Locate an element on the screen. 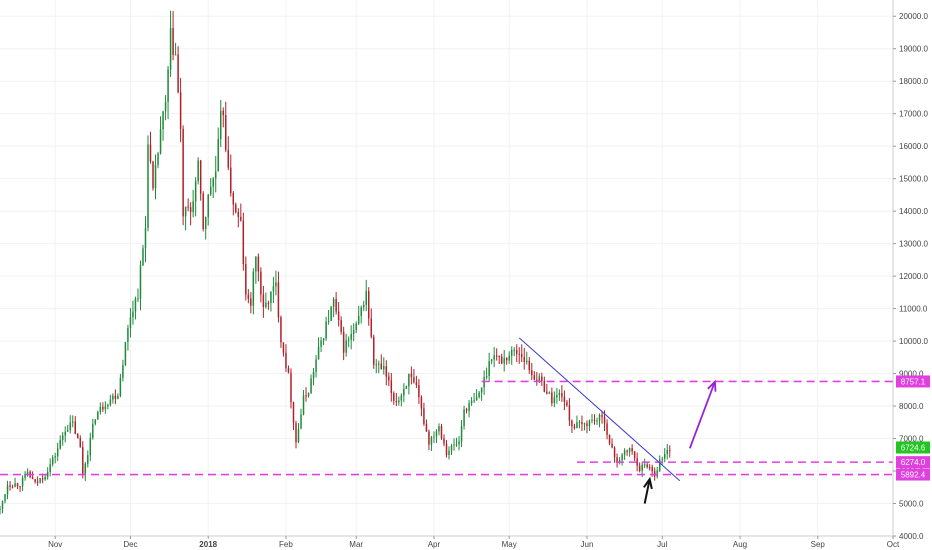 The image size is (932, 550). x-axis-ticks: Nov Dec 2018 Feb Mar Apr May Jun Jul Aug Sep Oct is located at coordinates (474, 542).